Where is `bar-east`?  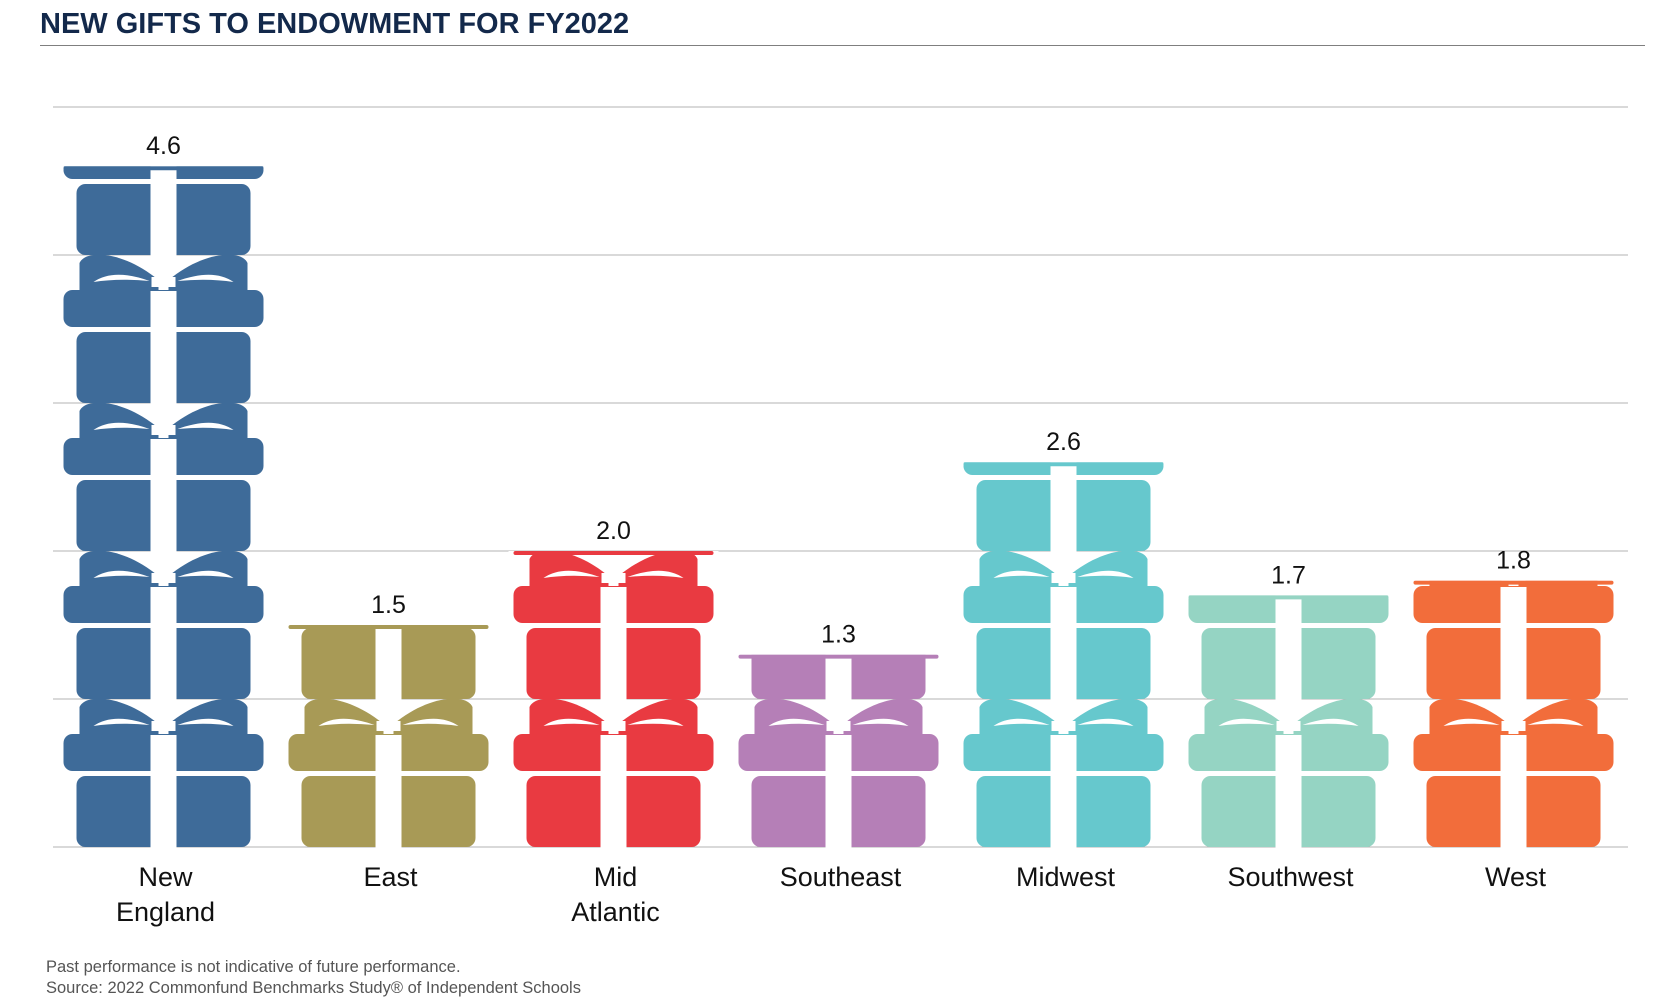
bar-east is located at coordinates (388, 699).